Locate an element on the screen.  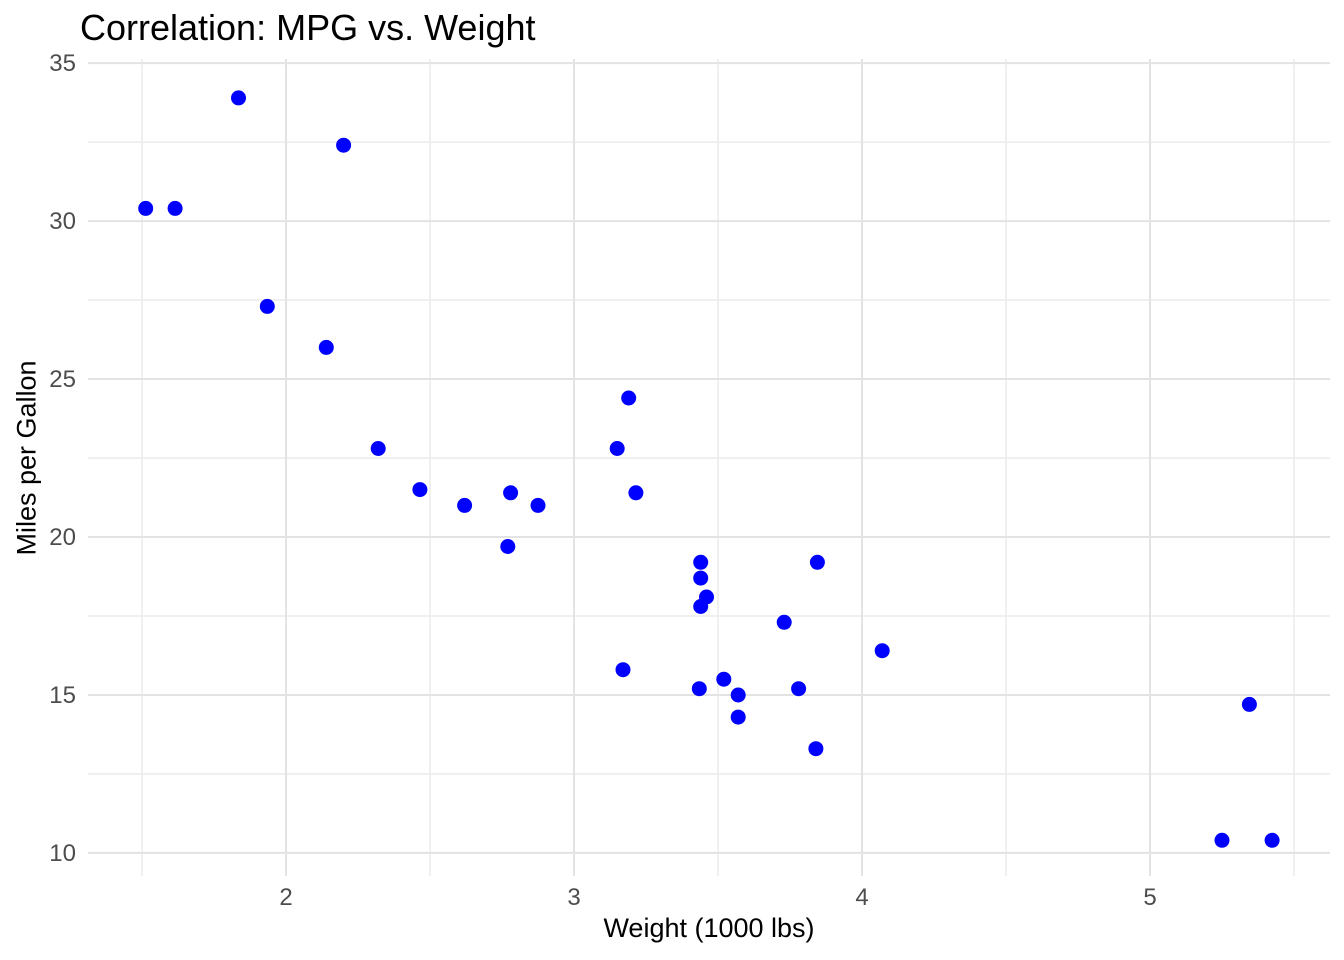
y-tick-labels: 10 15 20 25 30 35 is located at coordinates (62, 458).